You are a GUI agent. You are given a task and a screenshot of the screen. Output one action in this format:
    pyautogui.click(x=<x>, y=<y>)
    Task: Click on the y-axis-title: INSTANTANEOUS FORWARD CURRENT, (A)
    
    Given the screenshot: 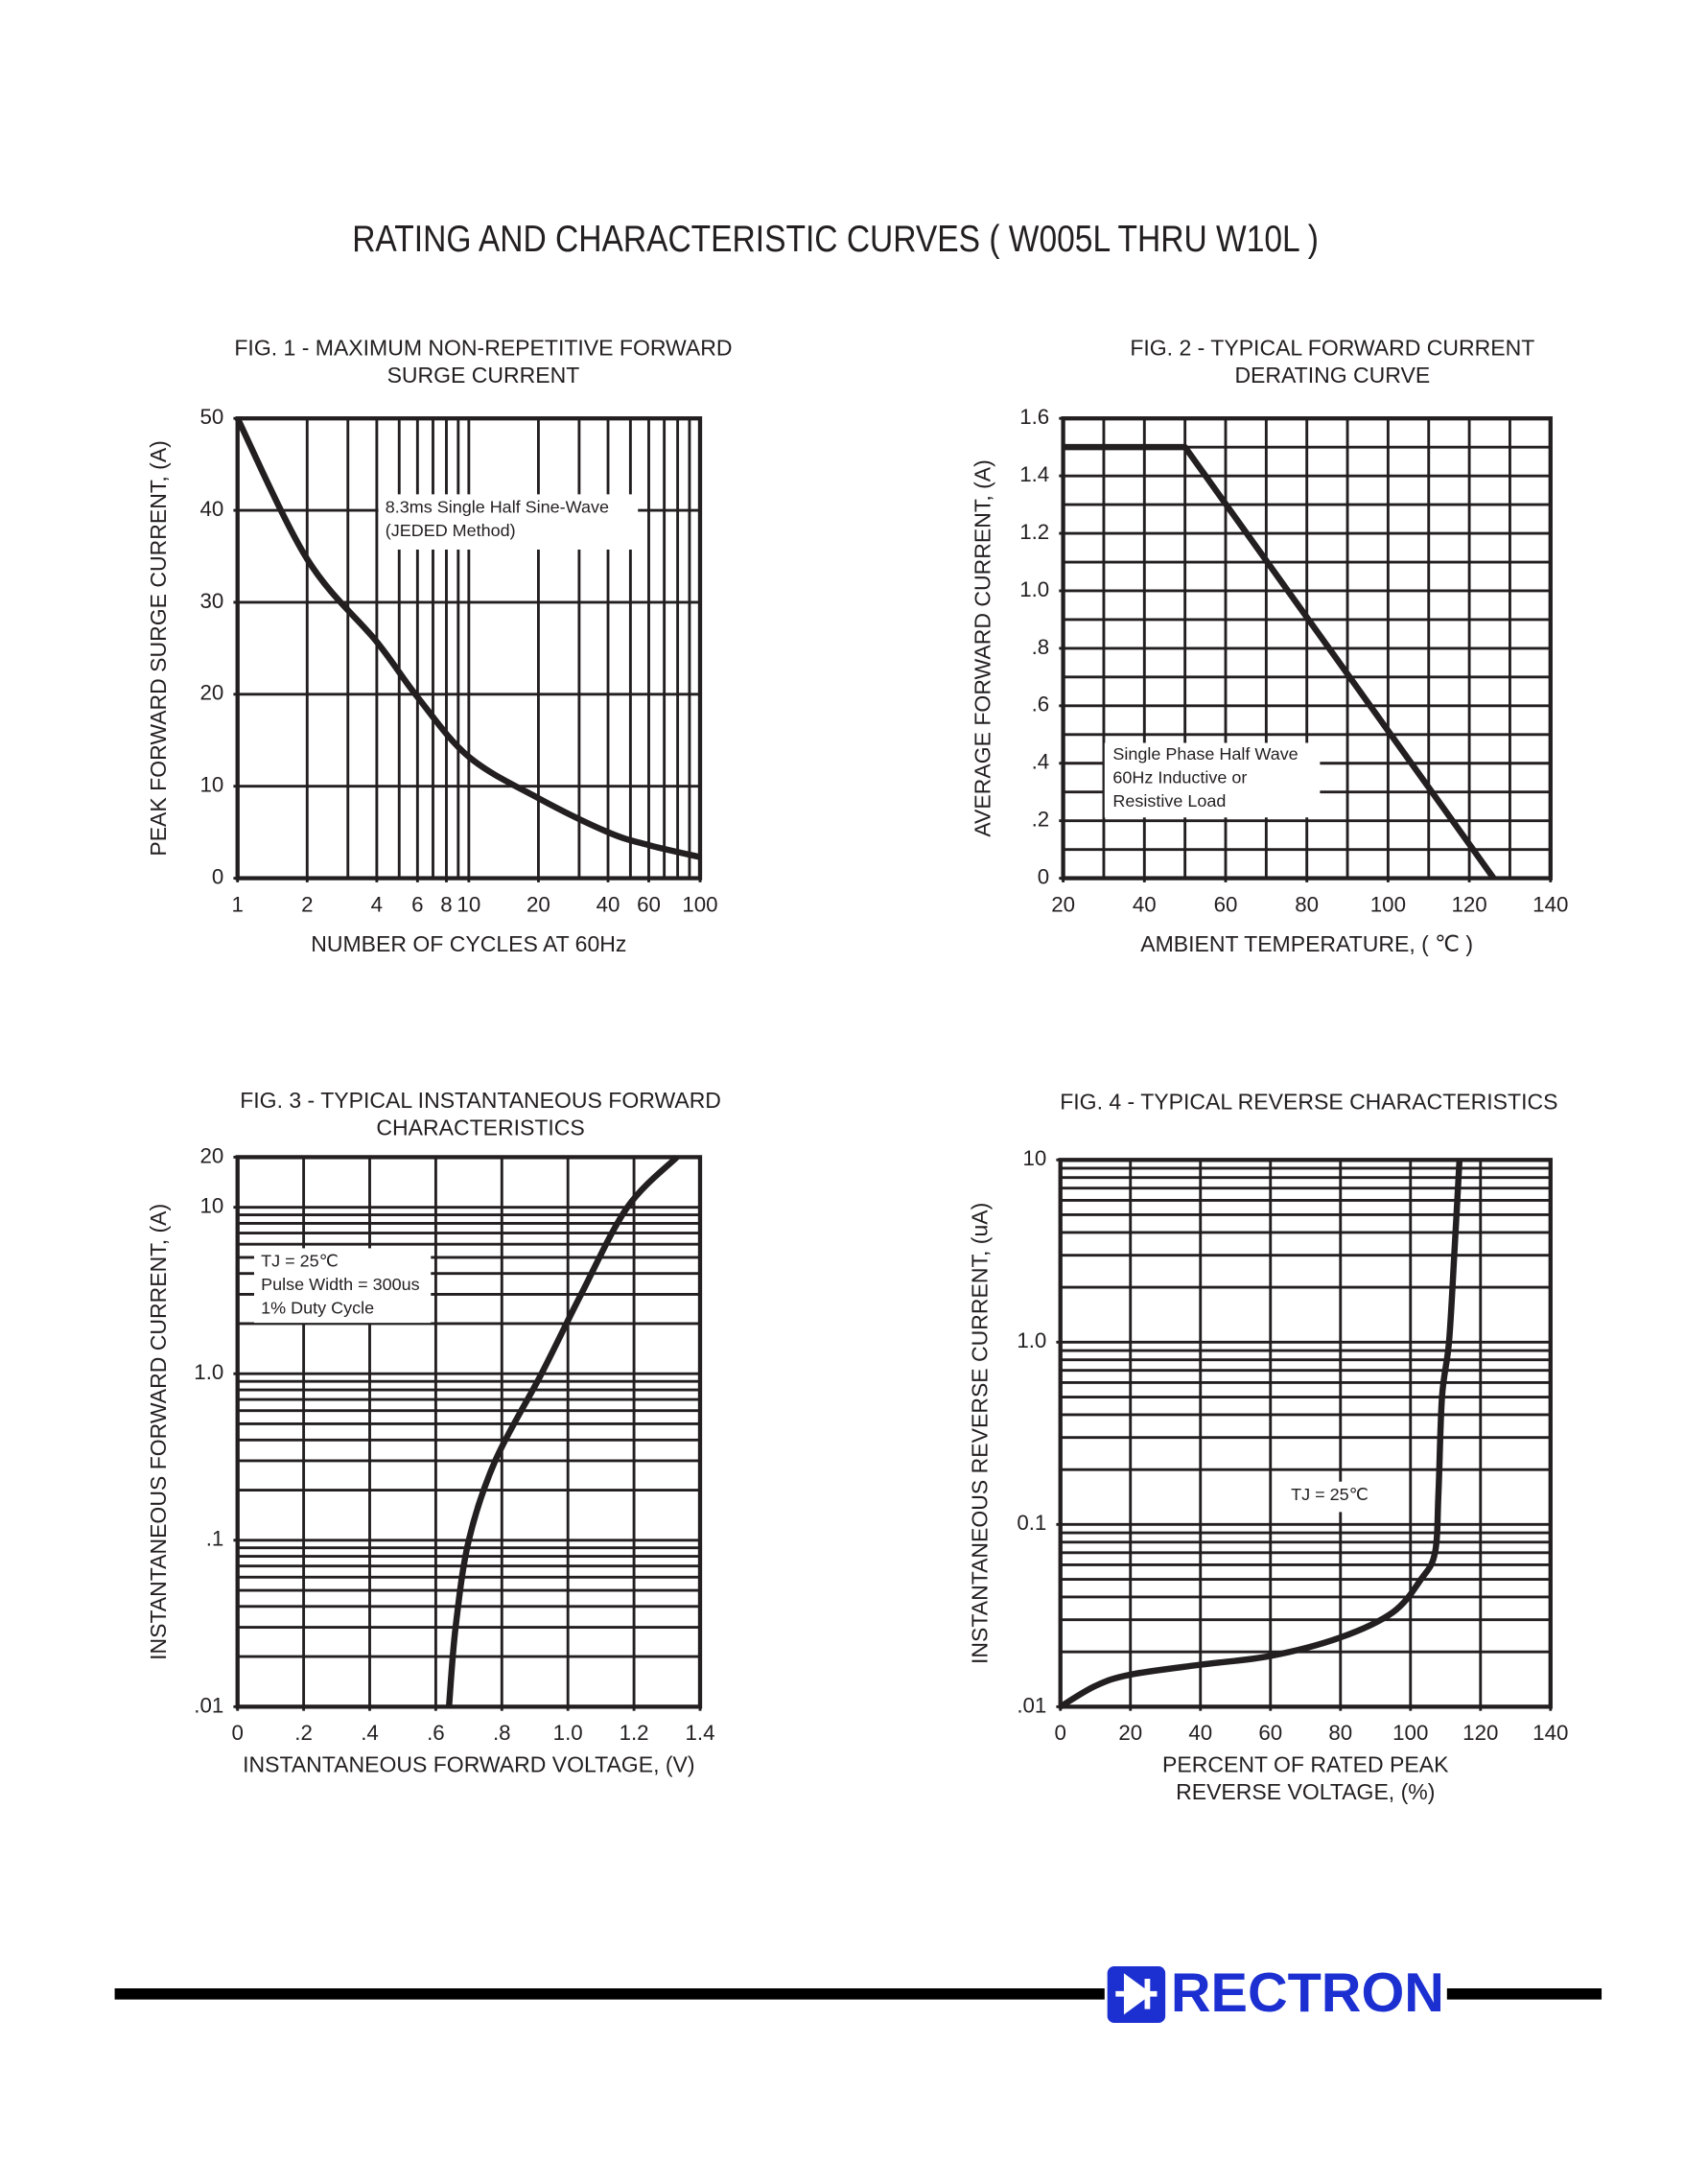 What is the action you would take?
    pyautogui.click(x=159, y=1432)
    